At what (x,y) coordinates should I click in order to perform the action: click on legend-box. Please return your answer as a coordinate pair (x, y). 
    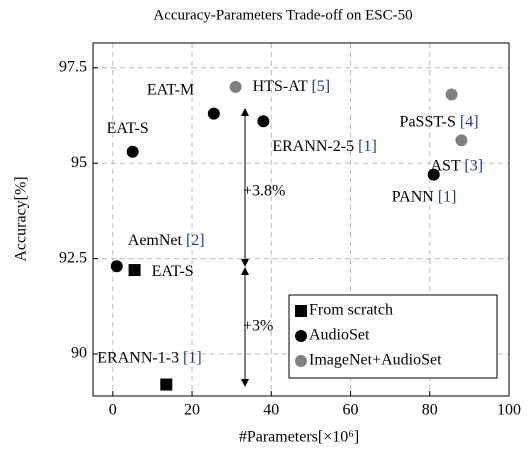
    Looking at the image, I should click on (393, 336).